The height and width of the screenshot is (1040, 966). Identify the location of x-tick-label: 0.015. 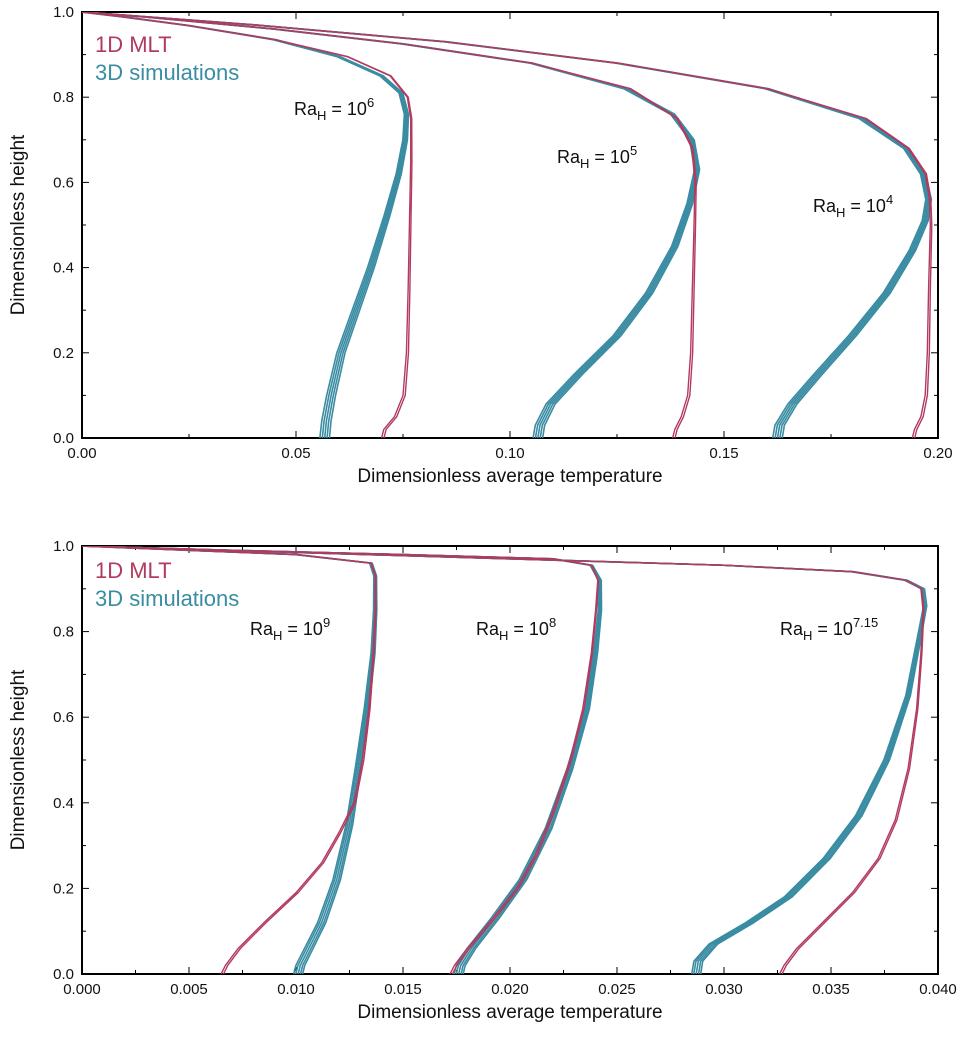
(403, 989).